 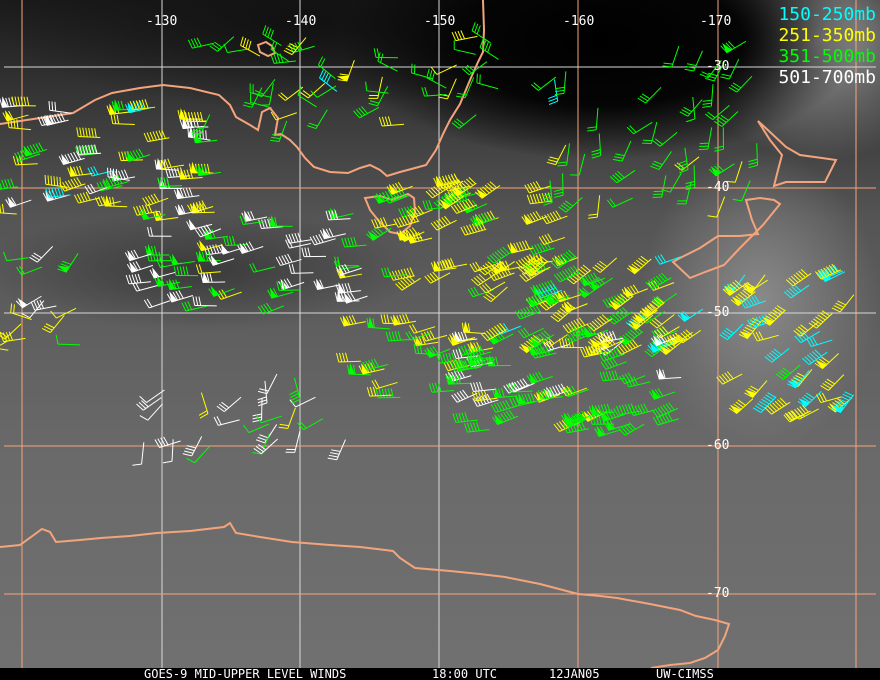 What do you see at coordinates (827, 77) in the screenshot?
I see `legend-entry-501-700mb: 501-700mb` at bounding box center [827, 77].